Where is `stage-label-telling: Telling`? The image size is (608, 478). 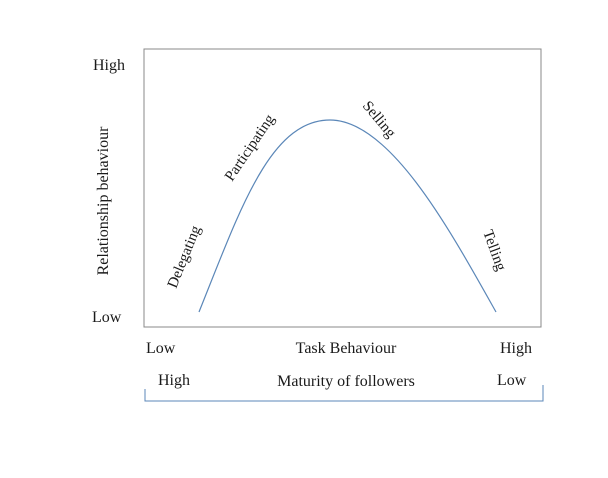 stage-label-telling: Telling is located at coordinates (494, 251).